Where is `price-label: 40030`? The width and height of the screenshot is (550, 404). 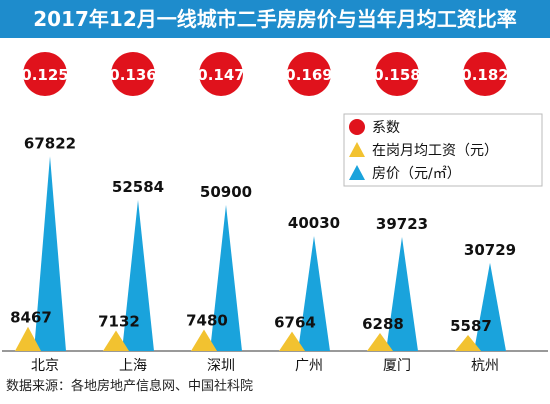
price-label: 40030 is located at coordinates (314, 223).